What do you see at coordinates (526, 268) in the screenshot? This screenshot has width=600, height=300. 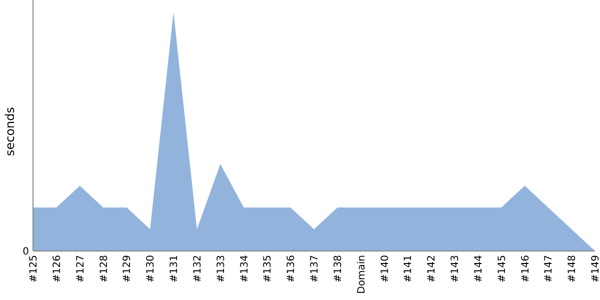 I see `x-tick-label: #146` at bounding box center [526, 268].